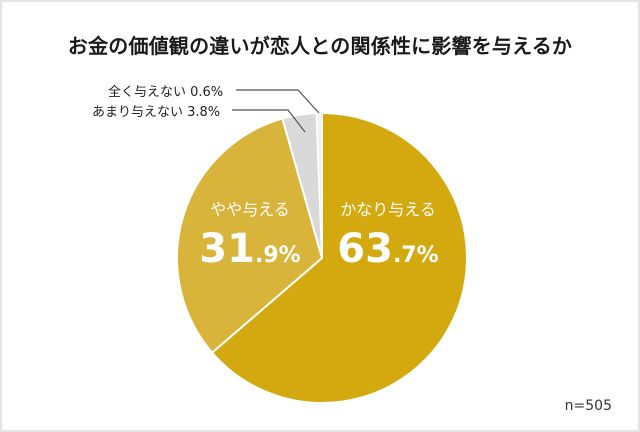 The image size is (640, 432). Describe the element at coordinates (250, 249) in the screenshot. I see `slice-percent: 31.9%` at that location.